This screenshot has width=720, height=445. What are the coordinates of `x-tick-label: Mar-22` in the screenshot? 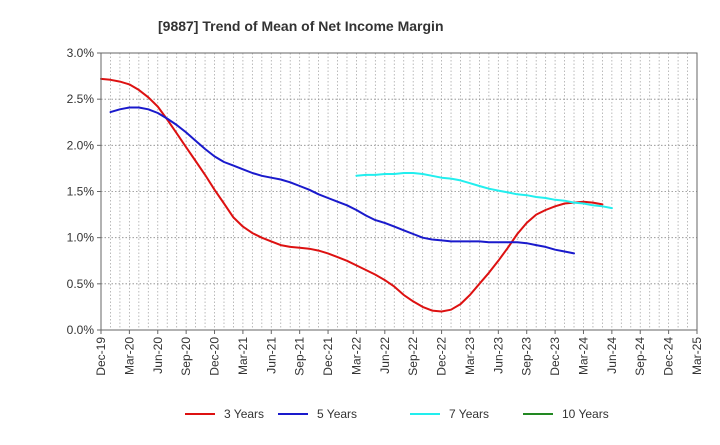 It's located at (356, 356).